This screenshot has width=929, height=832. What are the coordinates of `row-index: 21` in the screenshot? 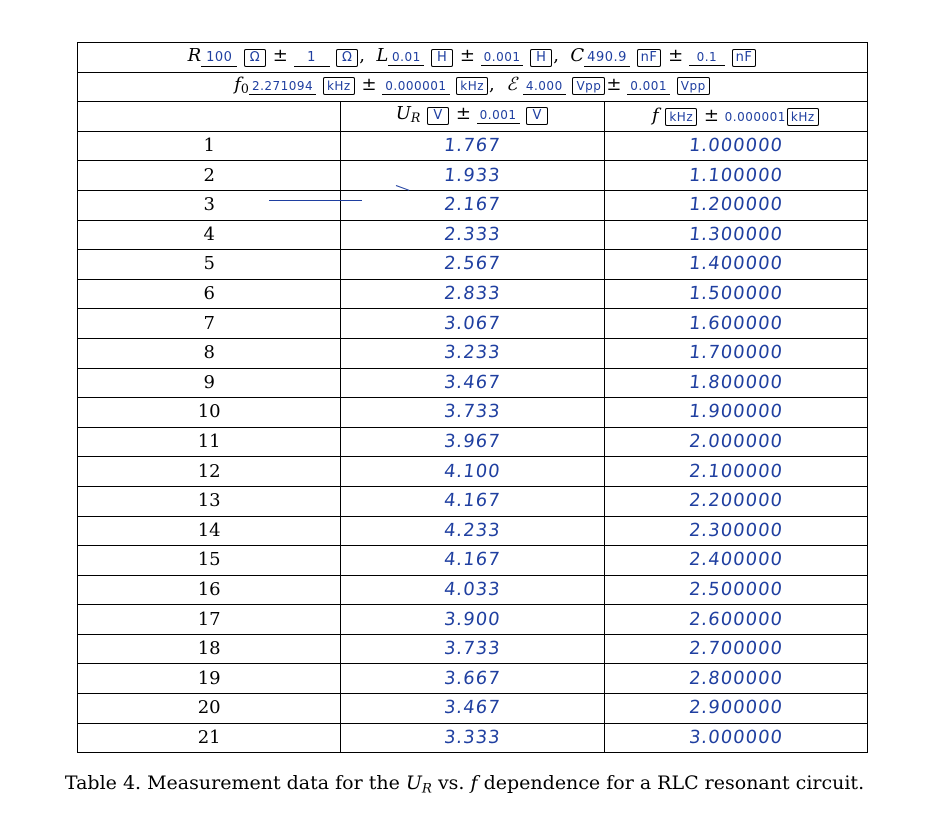 It's located at (209, 738).